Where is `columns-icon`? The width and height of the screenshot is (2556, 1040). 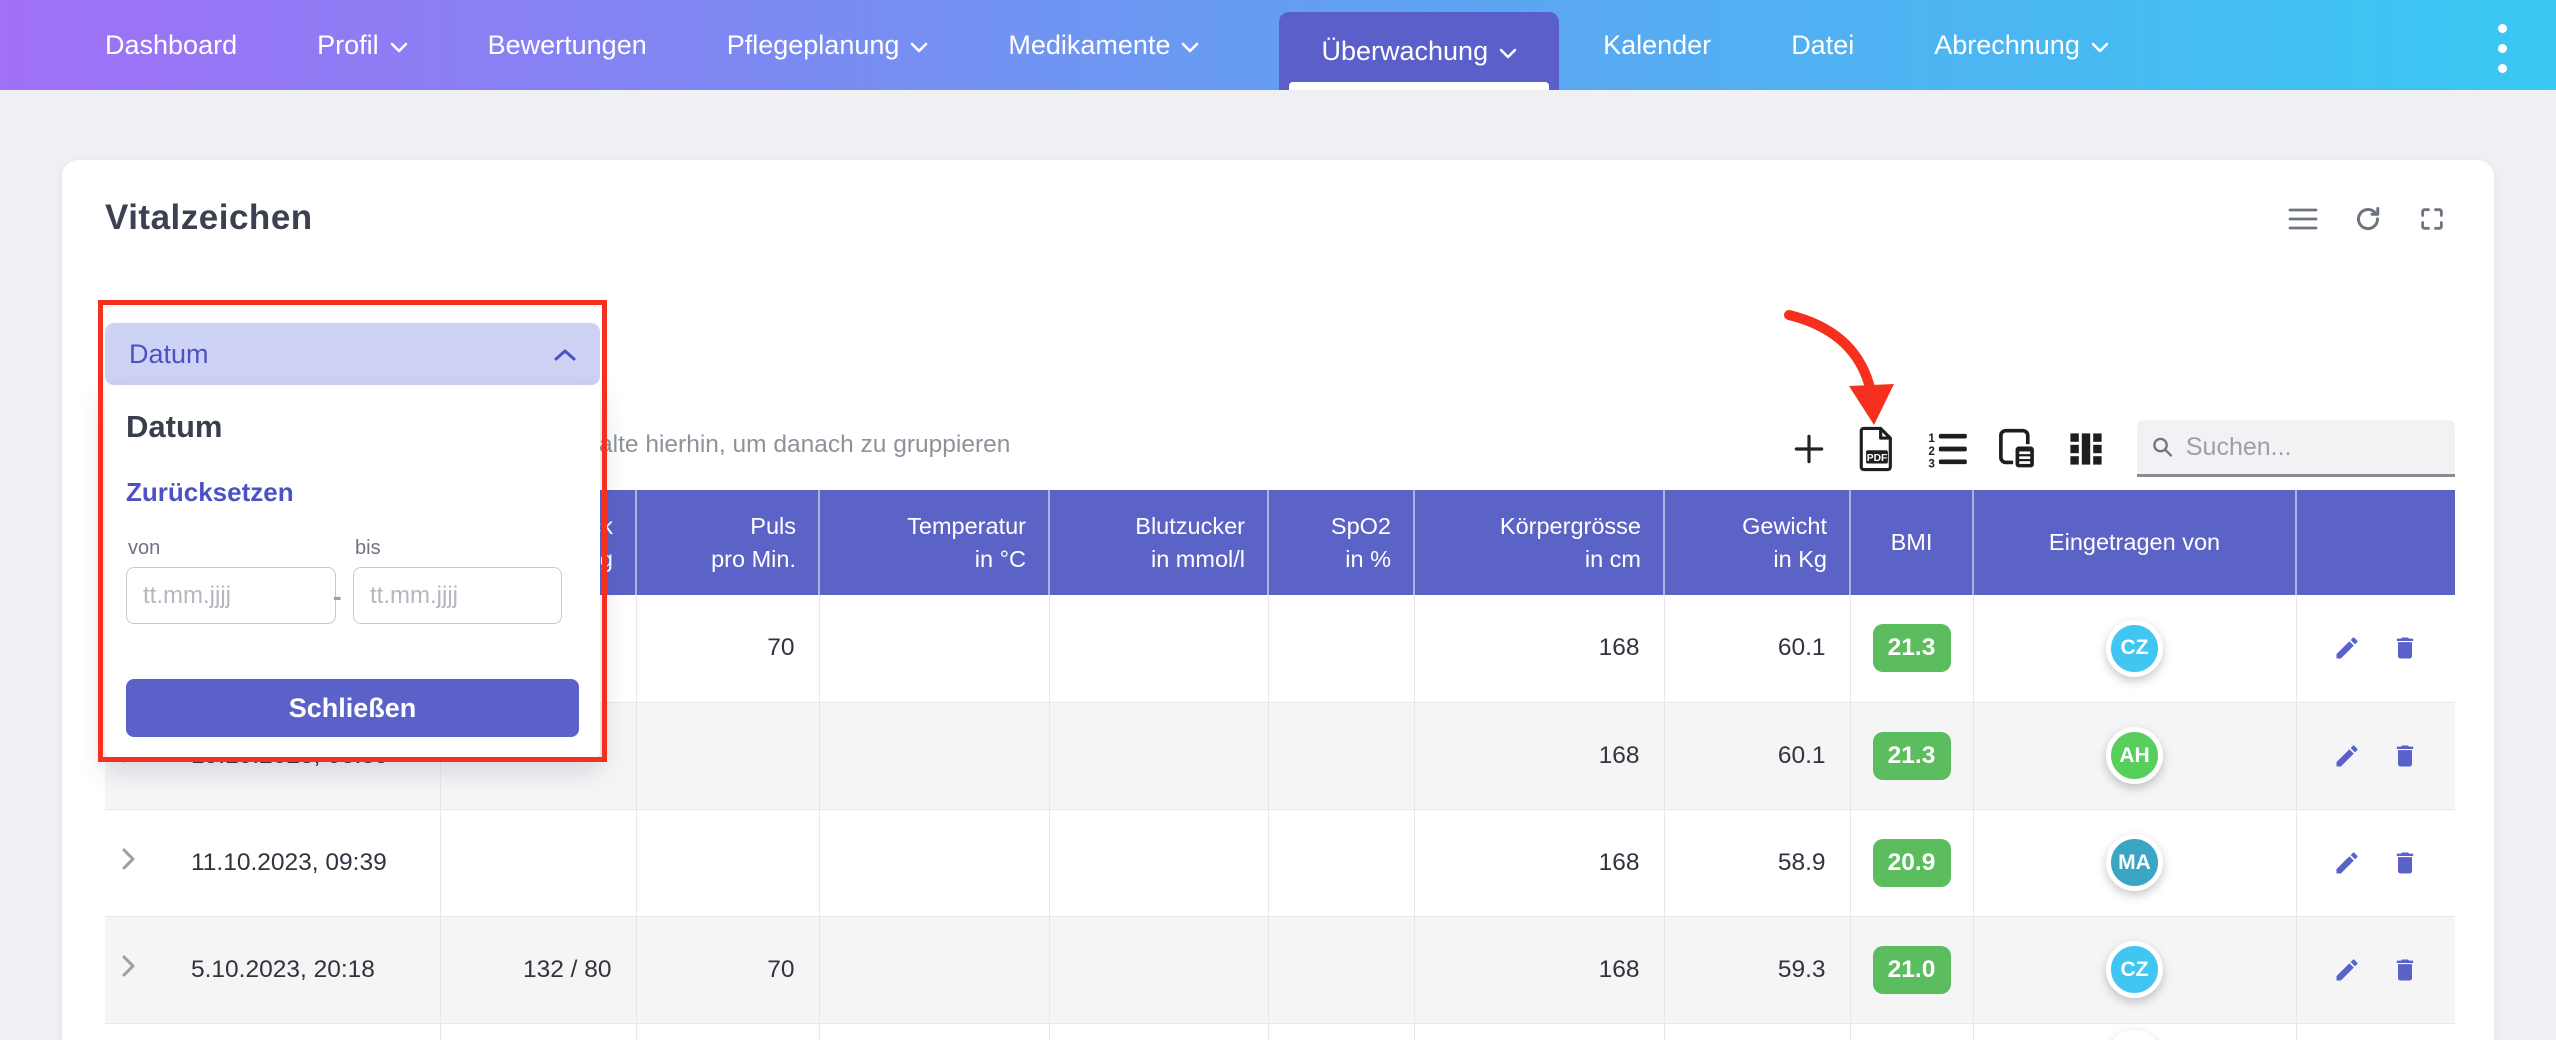 columns-icon is located at coordinates (2086, 449).